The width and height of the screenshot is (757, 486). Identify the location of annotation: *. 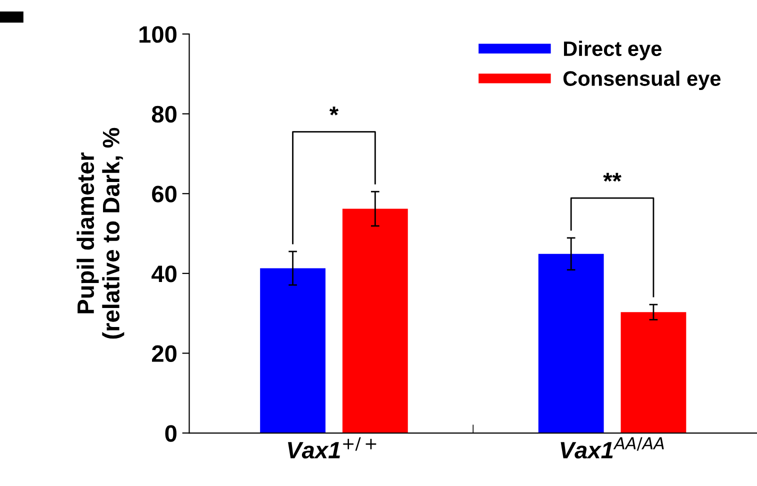
(334, 111).